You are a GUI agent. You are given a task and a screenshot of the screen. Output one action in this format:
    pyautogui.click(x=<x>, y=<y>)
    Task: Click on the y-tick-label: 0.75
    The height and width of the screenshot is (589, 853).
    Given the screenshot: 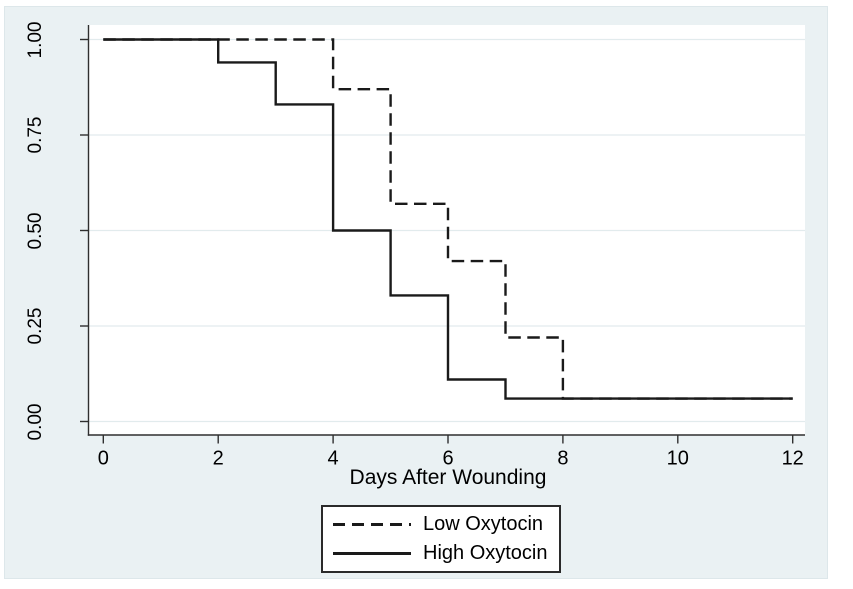 What is the action you would take?
    pyautogui.click(x=35, y=135)
    